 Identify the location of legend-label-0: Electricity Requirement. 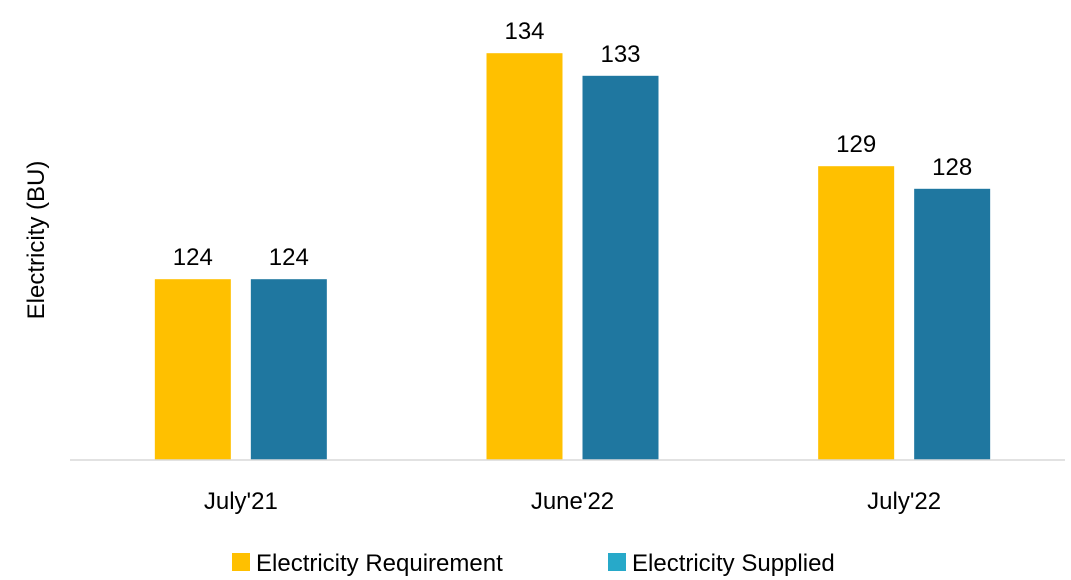
(379, 563).